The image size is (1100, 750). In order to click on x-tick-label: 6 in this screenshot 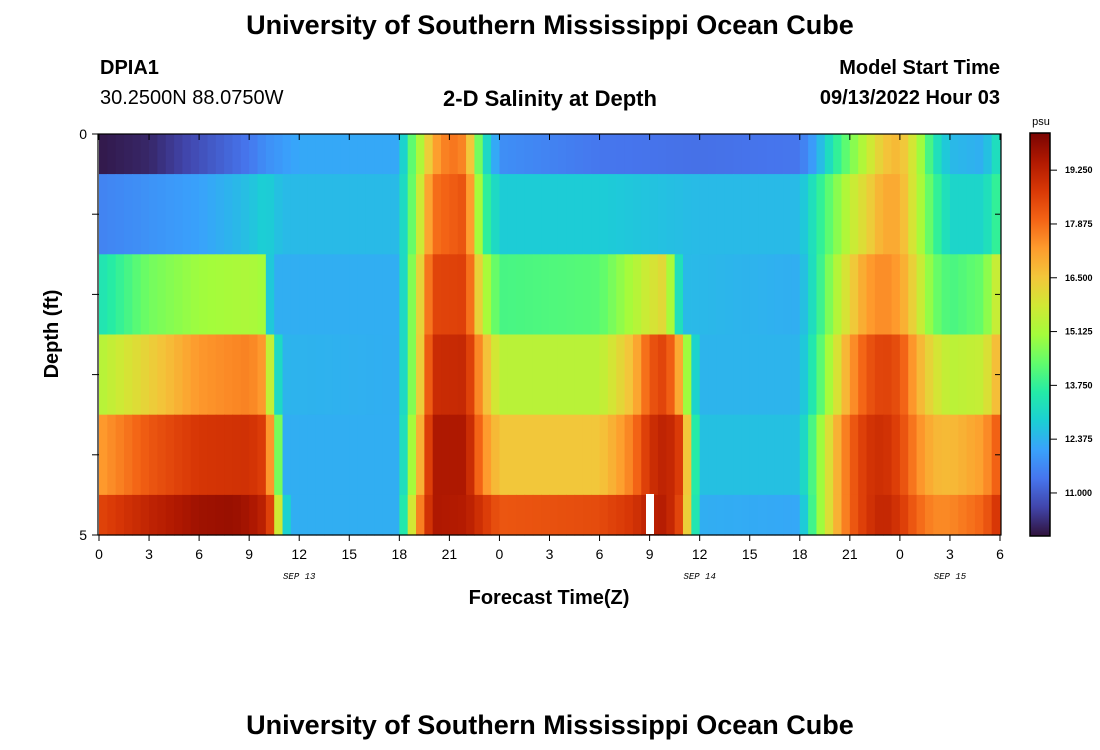, I will do `click(1000, 554)`.